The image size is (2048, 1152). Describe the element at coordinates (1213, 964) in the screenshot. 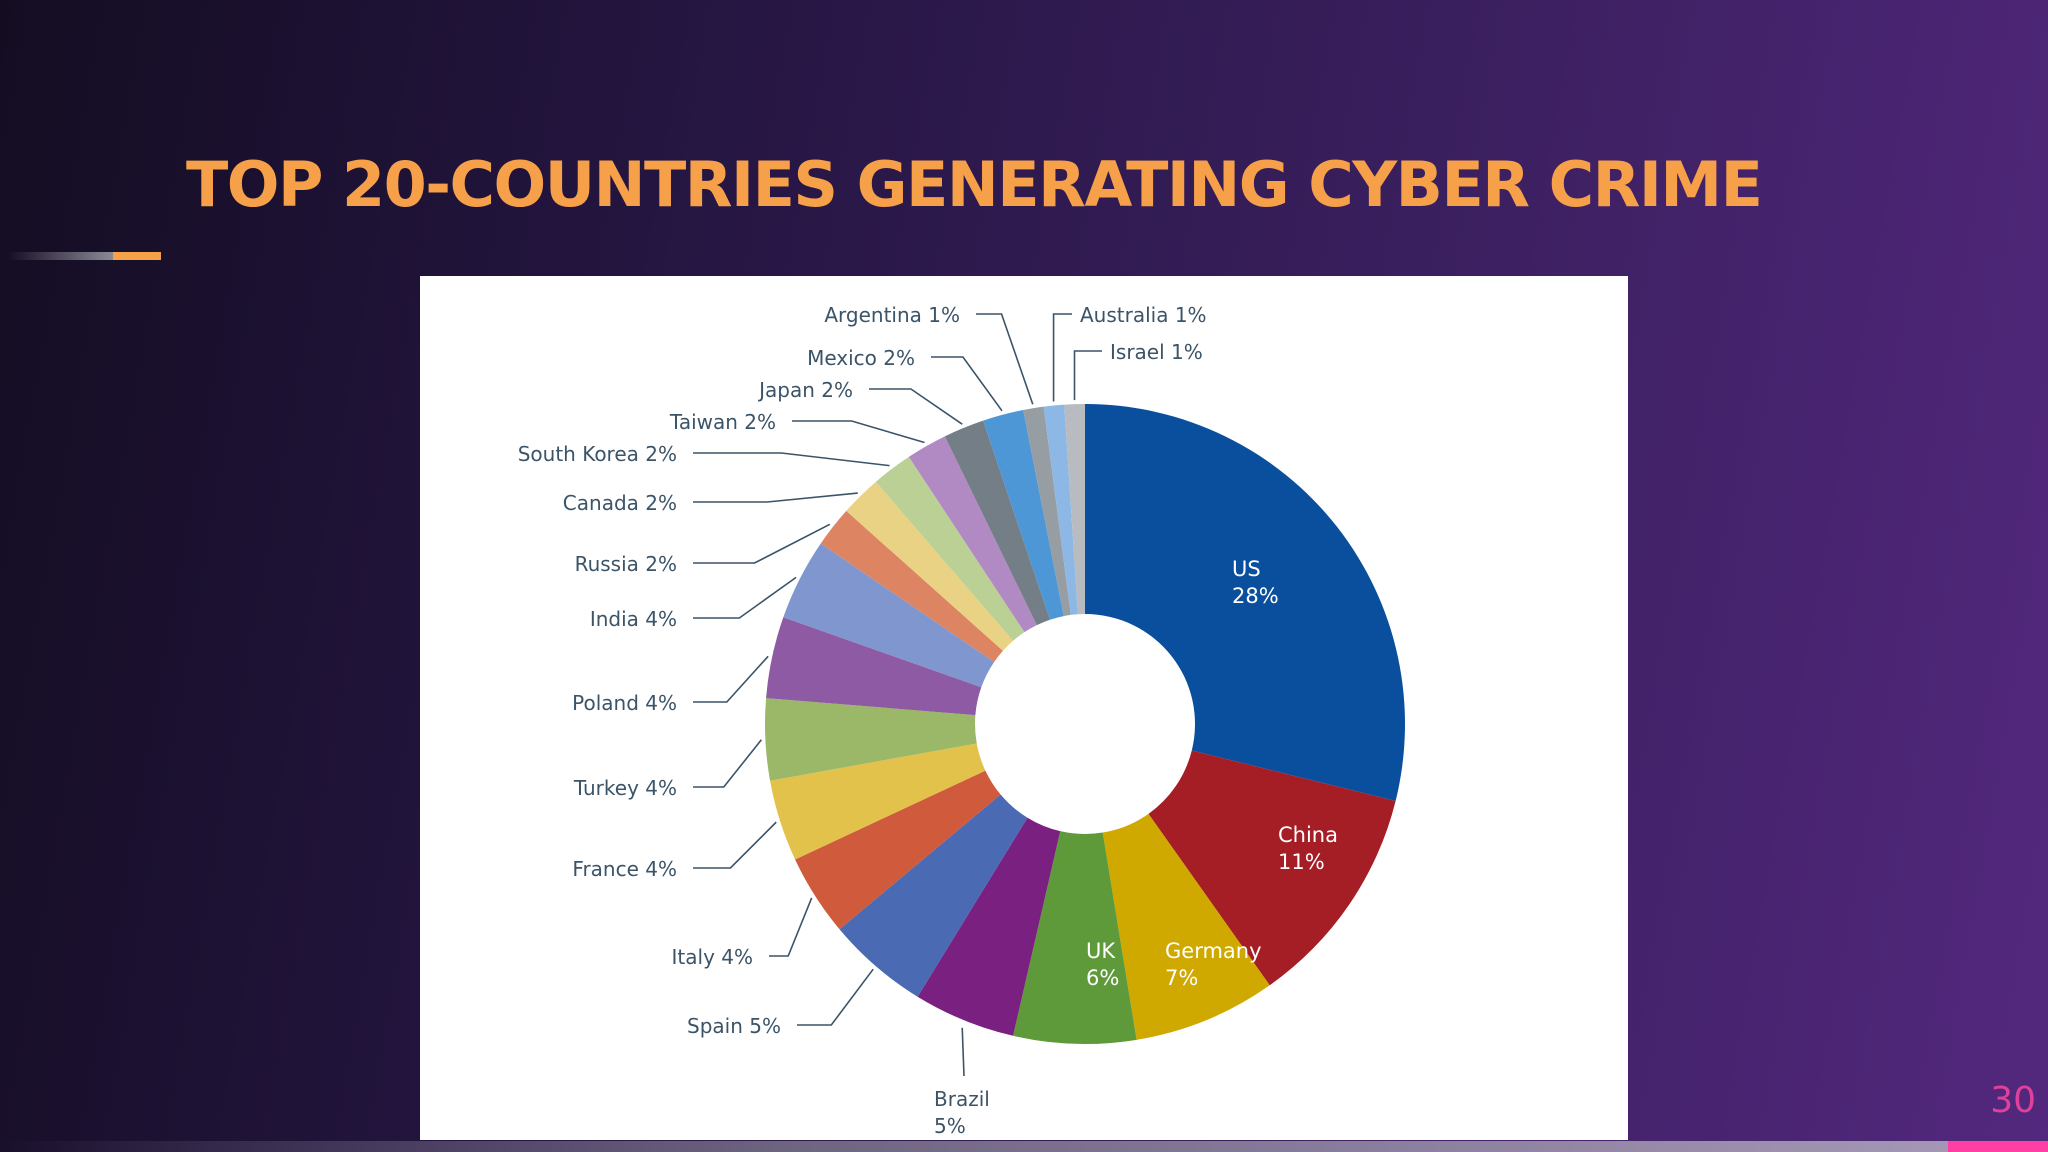

I see `data-label-germany: Germany 7%` at that location.